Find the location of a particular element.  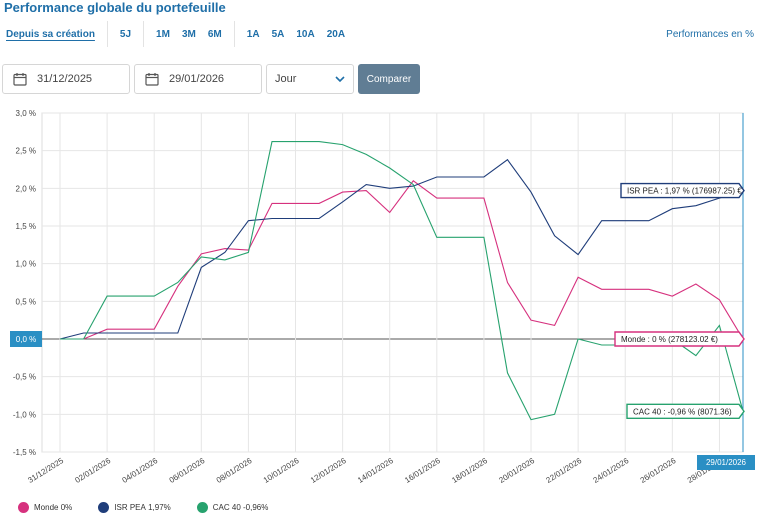

page-title: Performance globale du portefeuille is located at coordinates (115, 7).